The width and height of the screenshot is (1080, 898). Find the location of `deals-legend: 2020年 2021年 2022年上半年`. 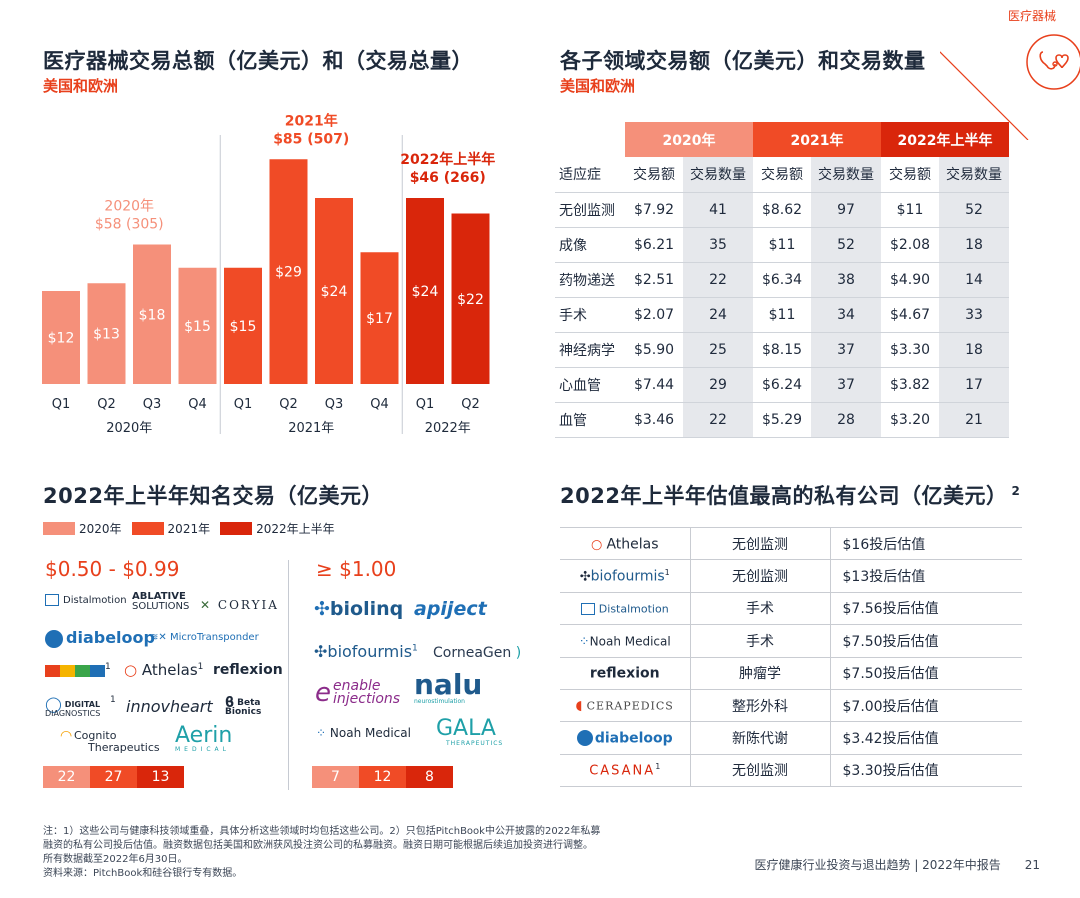

deals-legend: 2020年 2021年 2022年上半年 is located at coordinates (189, 528).